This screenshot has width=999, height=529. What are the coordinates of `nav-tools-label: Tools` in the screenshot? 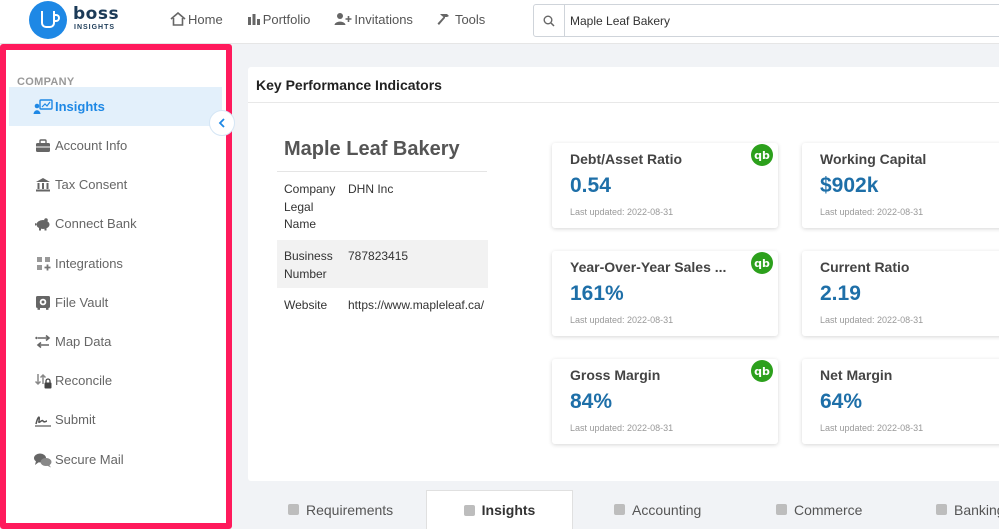 It's located at (470, 19).